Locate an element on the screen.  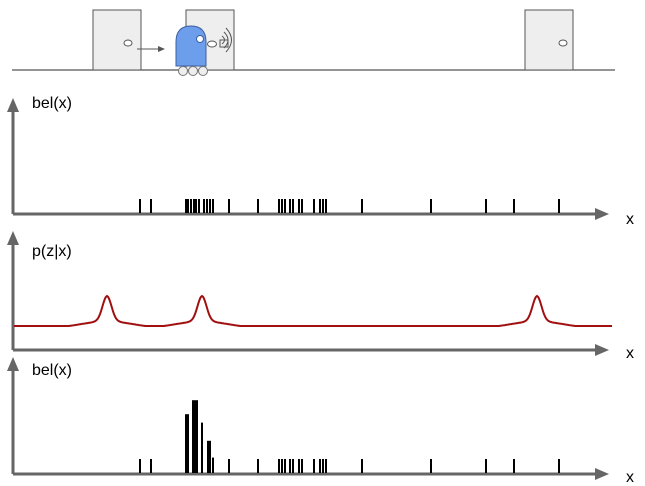
robot-sensor is located at coordinates (212, 44).